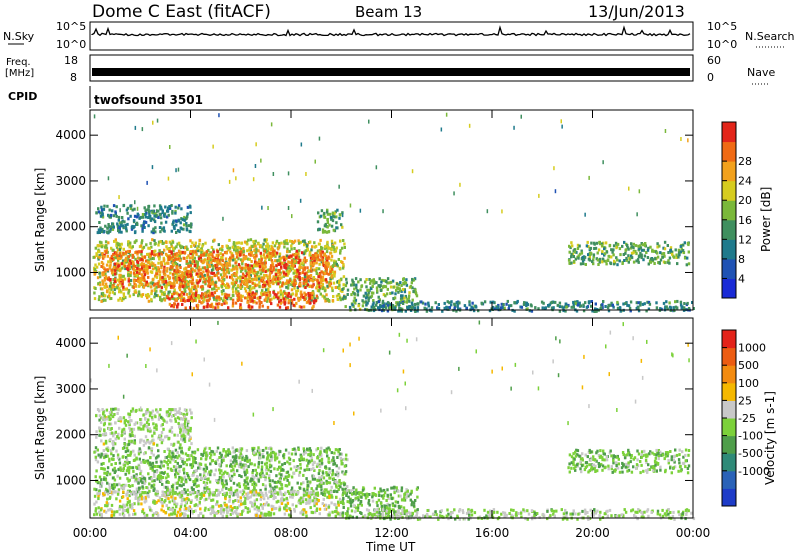  What do you see at coordinates (710, 77) in the screenshot?
I see `nave-tick-bottom: 0` at bounding box center [710, 77].